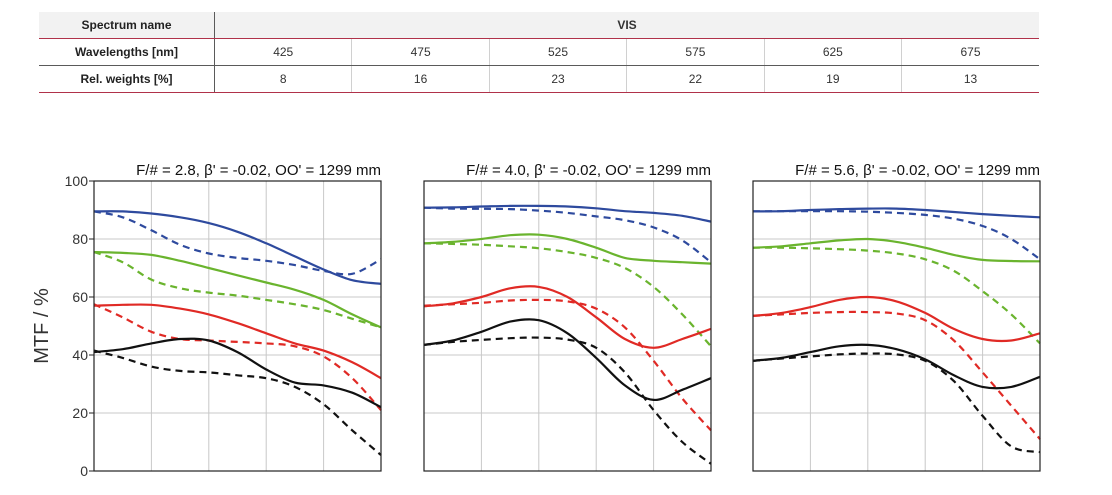  Describe the element at coordinates (80, 239) in the screenshot. I see `y-tick-label: 80` at that location.